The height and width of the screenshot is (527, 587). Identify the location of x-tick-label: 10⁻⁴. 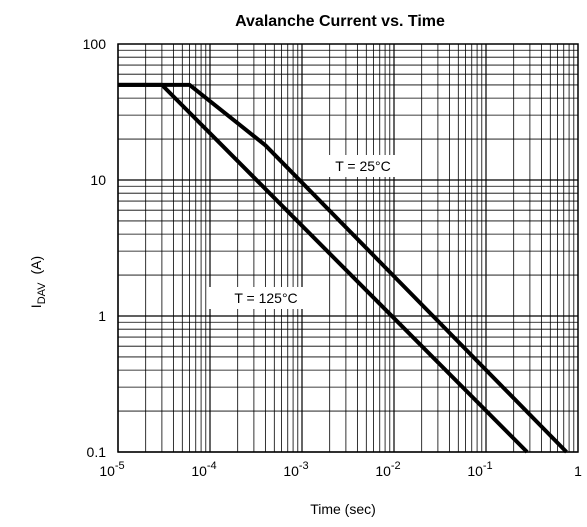
(203, 469).